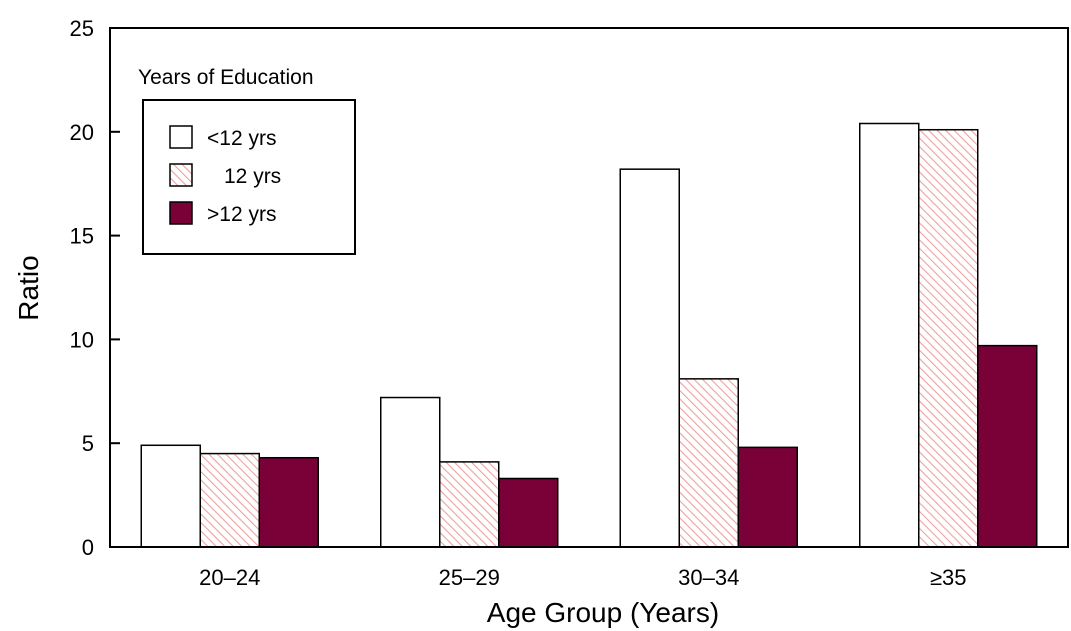 Image resolution: width=1071 pixels, height=631 pixels. I want to click on legend-title: Years of Education, so click(226, 77).